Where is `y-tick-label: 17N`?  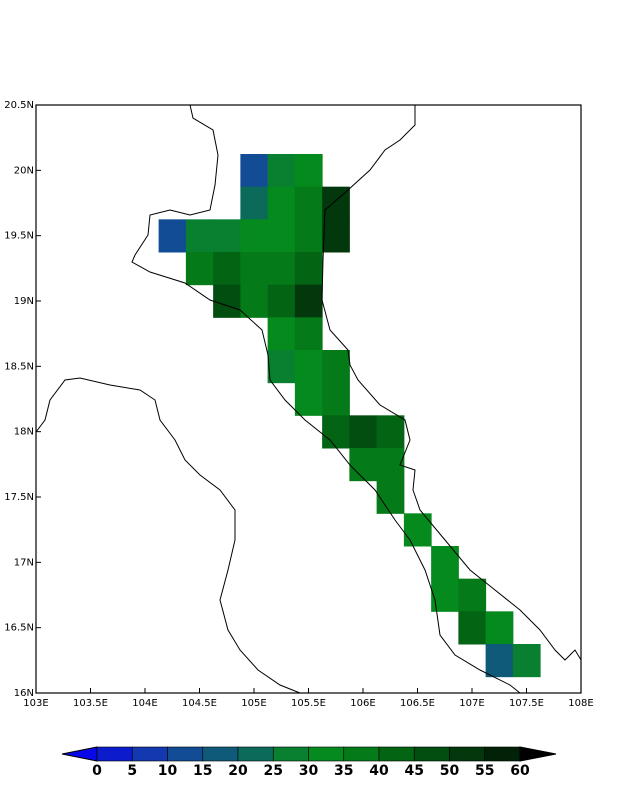 y-tick-label: 17N is located at coordinates (24, 562).